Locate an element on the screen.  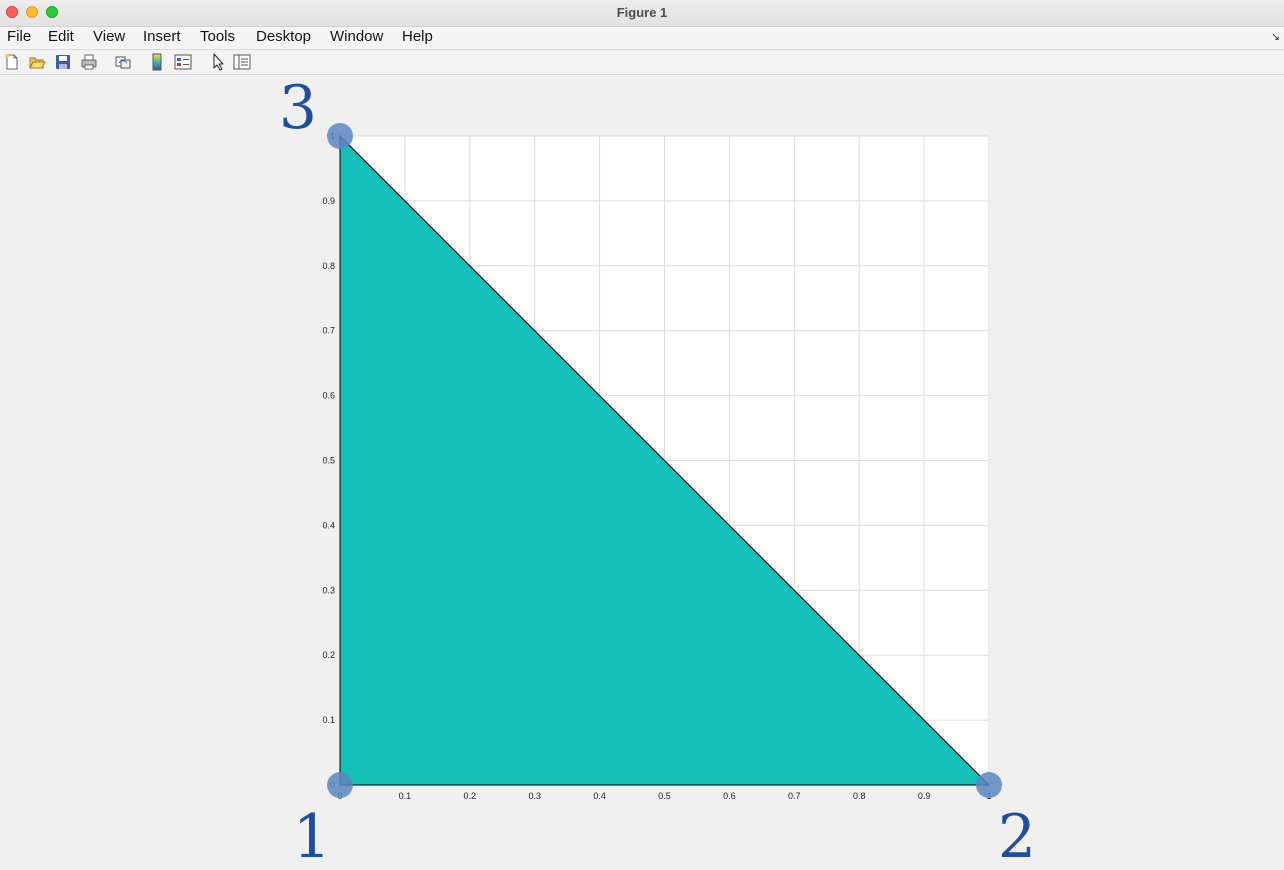
y-tick-label: 0.3 is located at coordinates (328, 590).